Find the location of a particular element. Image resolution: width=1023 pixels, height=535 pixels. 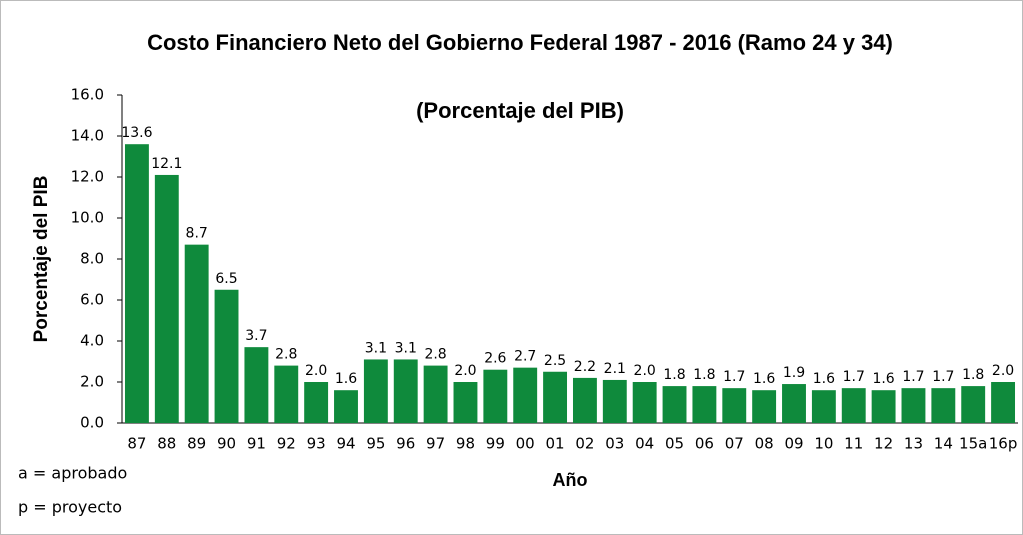

data-label: 2.2 is located at coordinates (585, 367).